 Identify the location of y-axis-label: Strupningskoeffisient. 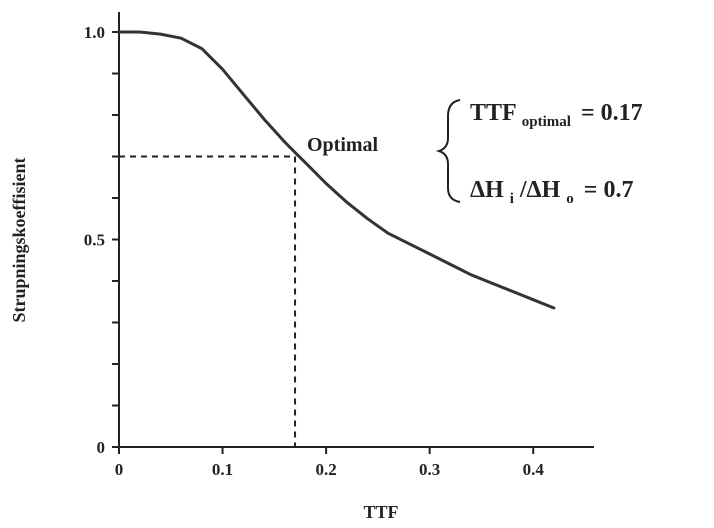
(19, 239).